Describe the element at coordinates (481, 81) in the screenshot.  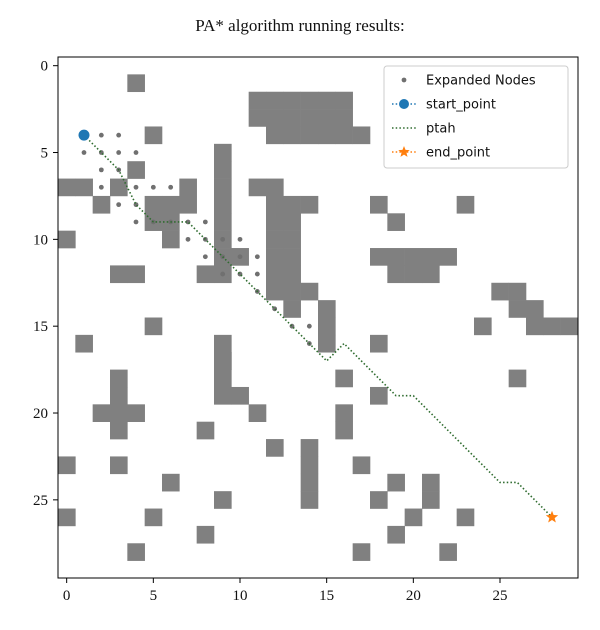
I see `legend-label: Expanded Nodes` at that location.